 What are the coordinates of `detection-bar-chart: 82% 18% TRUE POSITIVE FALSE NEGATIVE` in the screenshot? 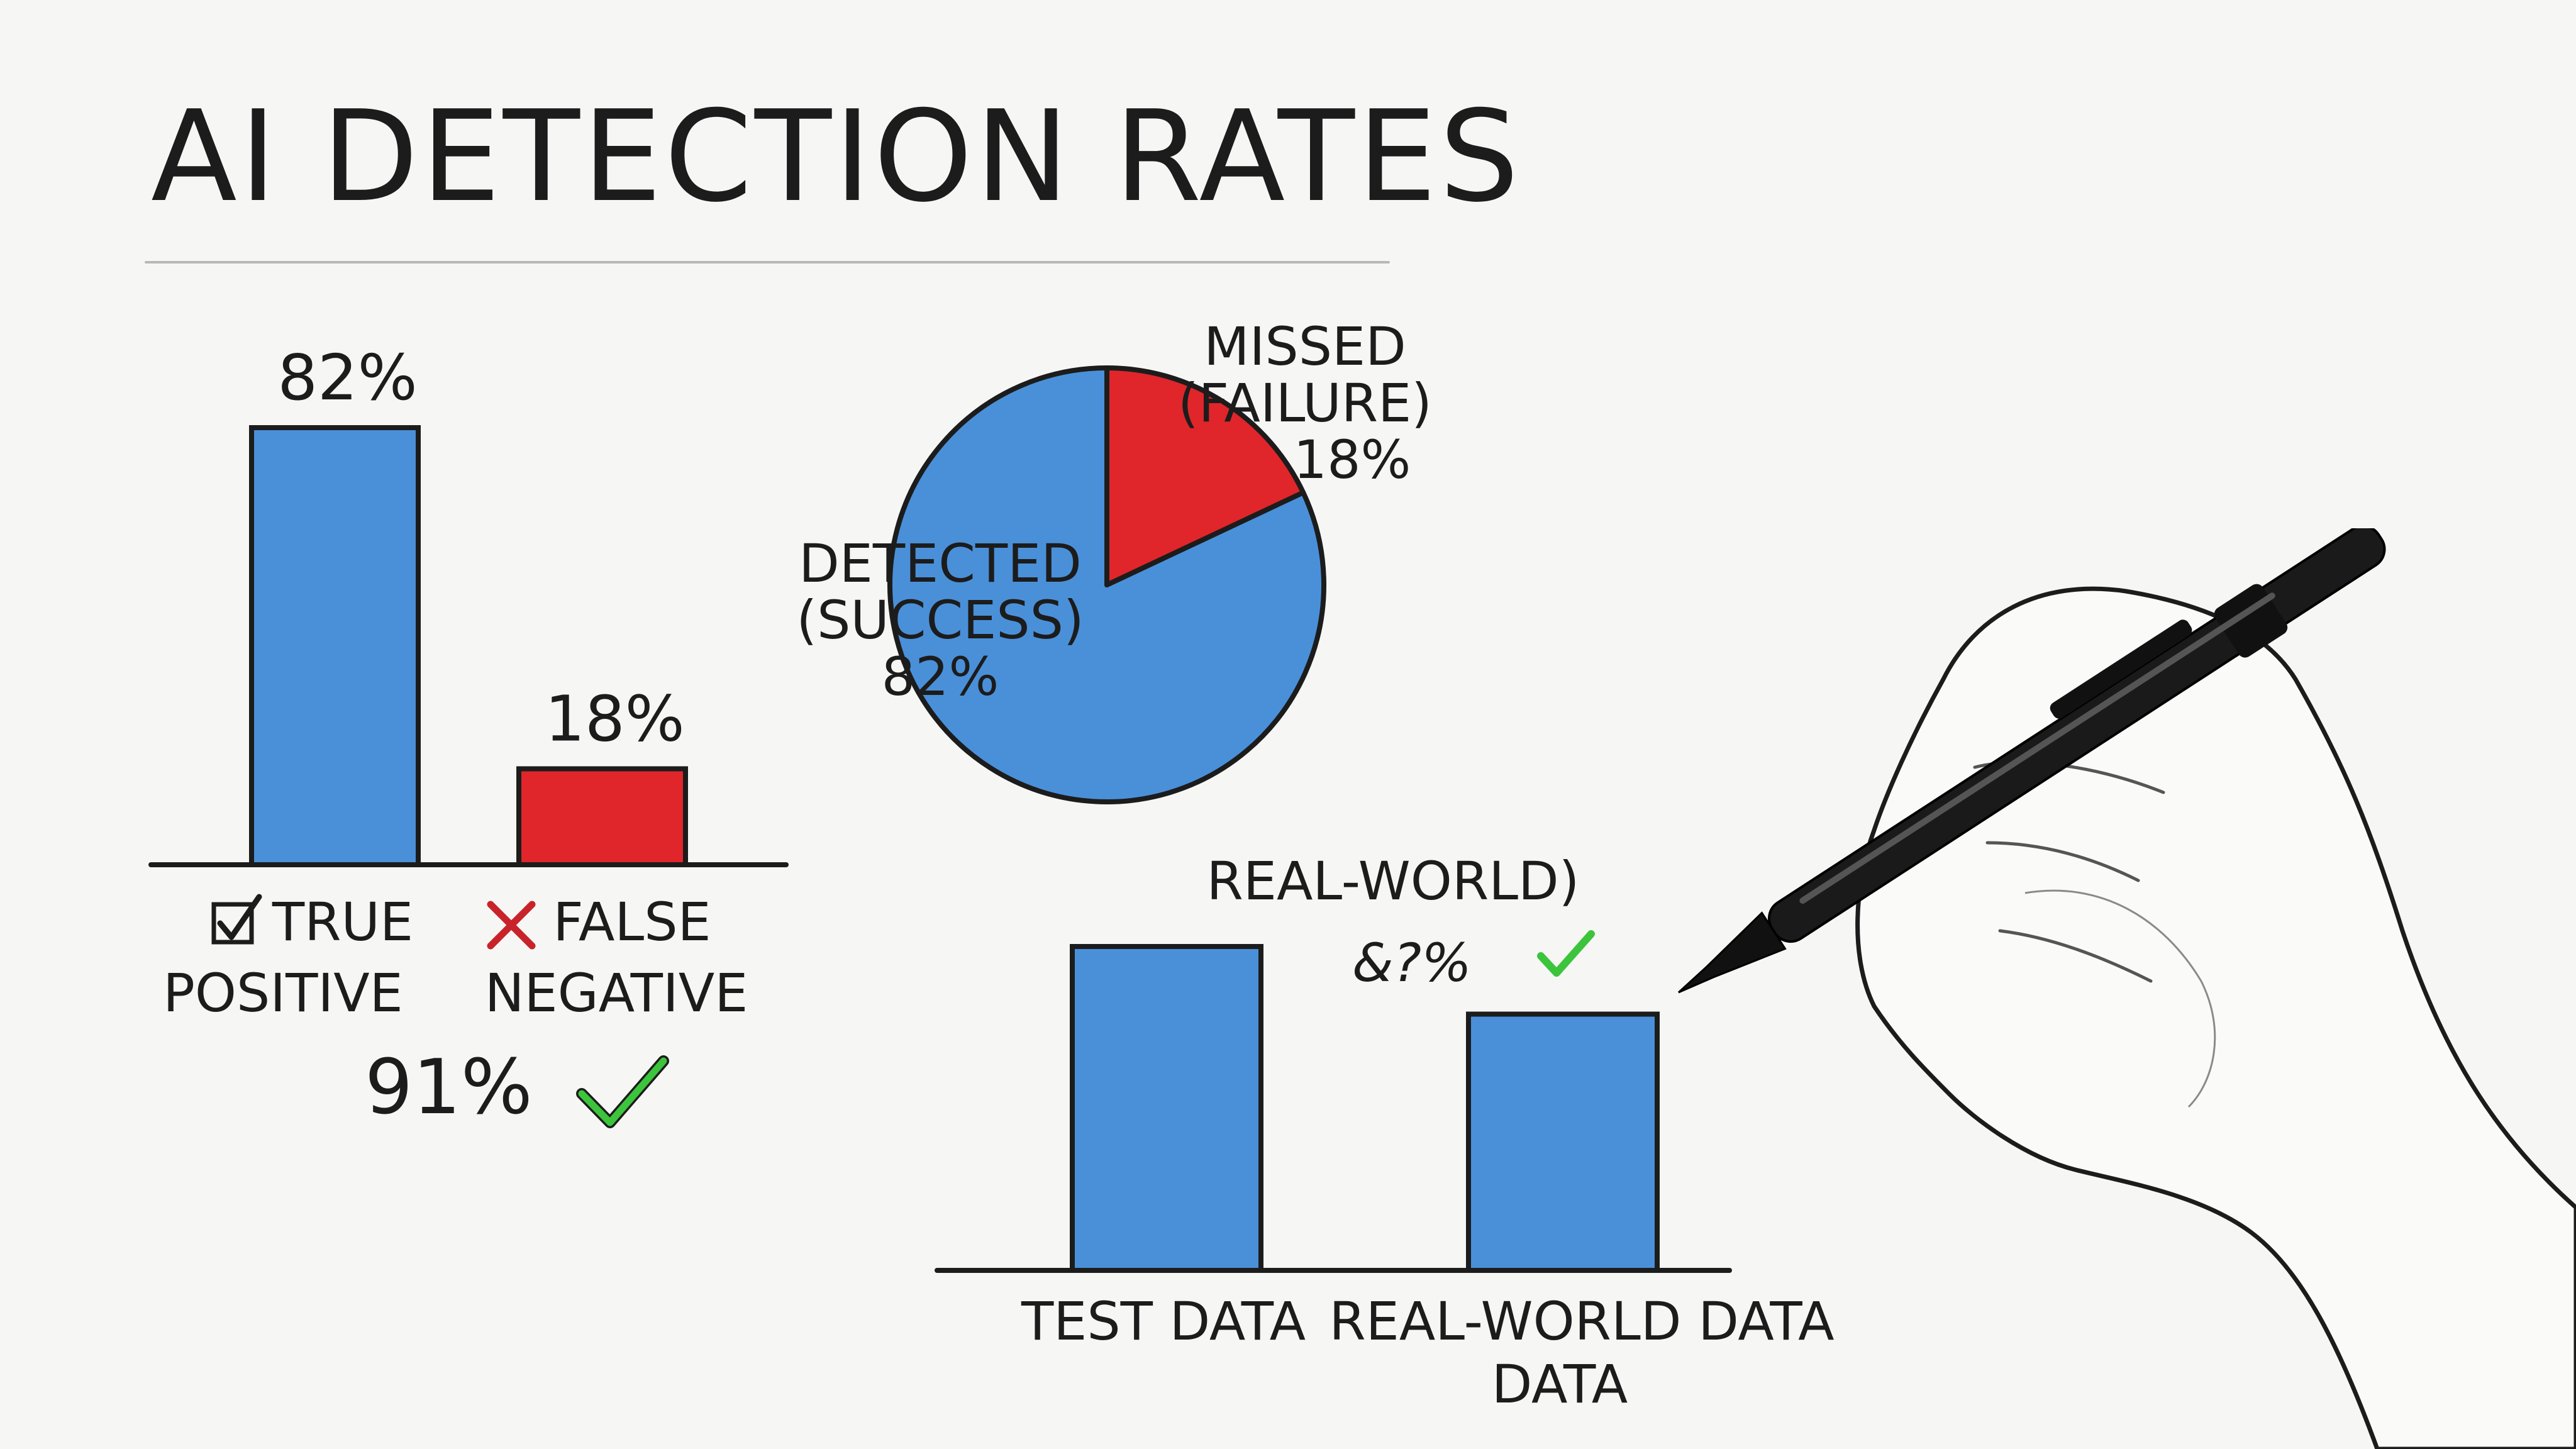 It's located at (468, 682).